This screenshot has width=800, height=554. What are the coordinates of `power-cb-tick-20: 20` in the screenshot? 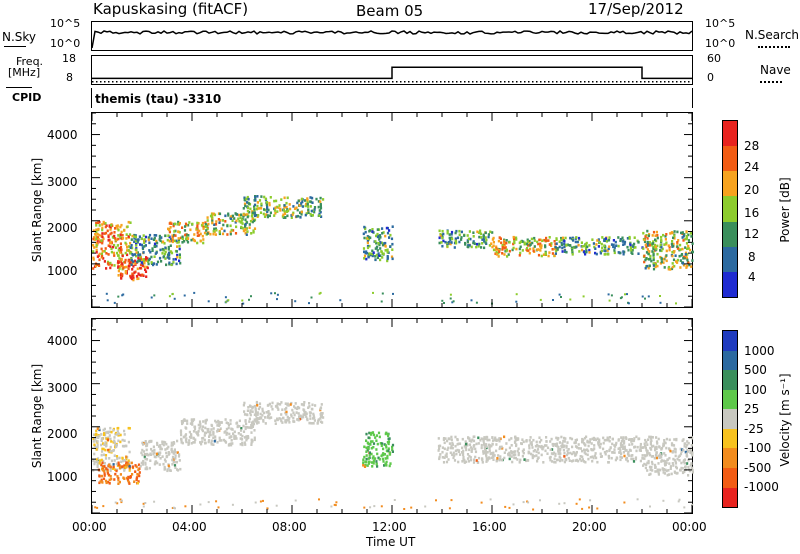 It's located at (752, 190).